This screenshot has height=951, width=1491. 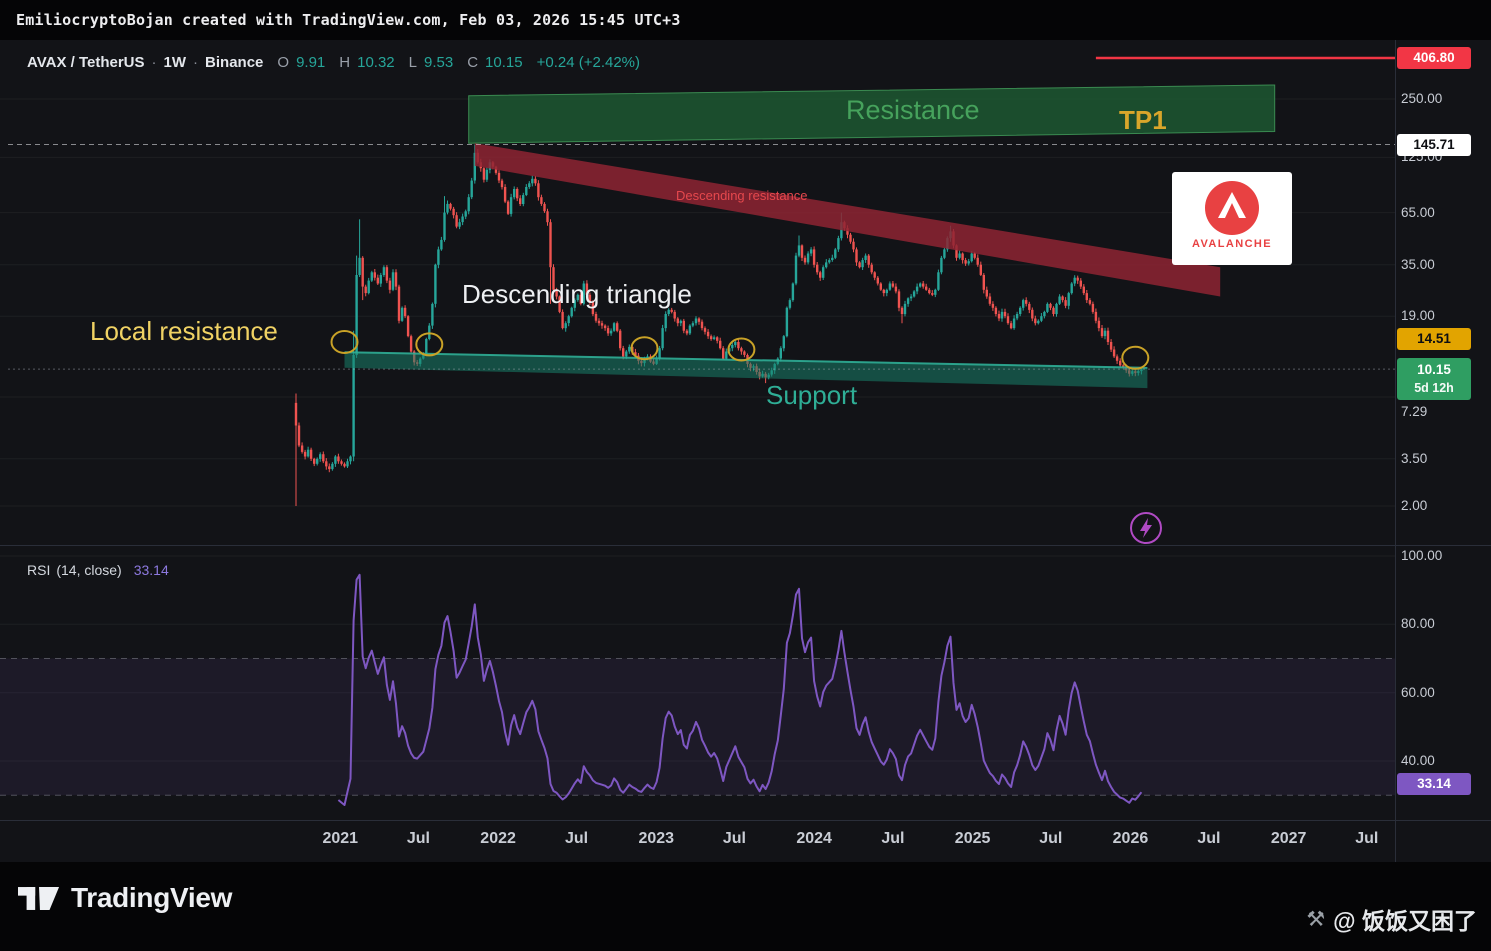 What do you see at coordinates (1414, 458) in the screenshot?
I see `price-tick-3.50: 3.50` at bounding box center [1414, 458].